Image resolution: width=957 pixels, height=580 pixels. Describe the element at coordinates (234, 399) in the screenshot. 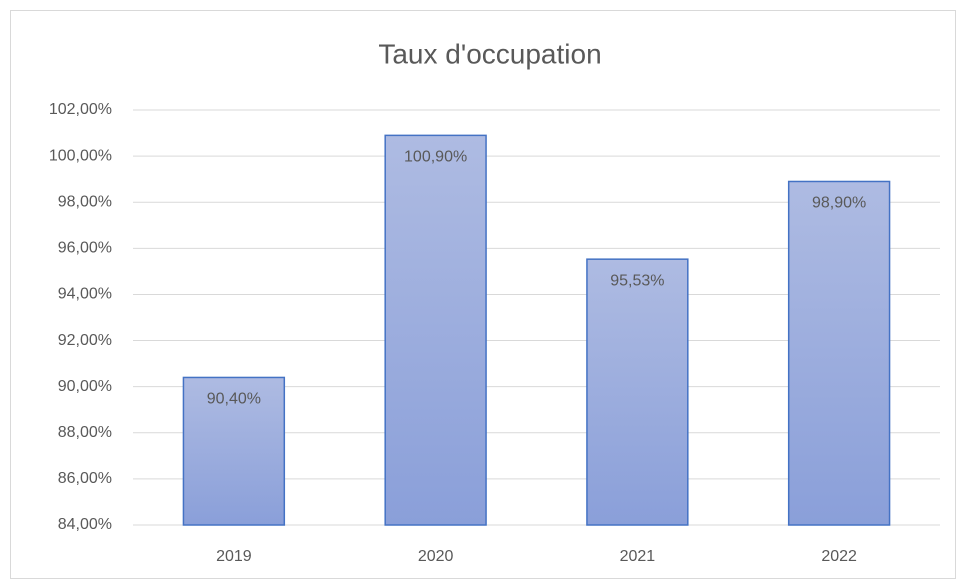

I see `data-label: 90,40%` at that location.